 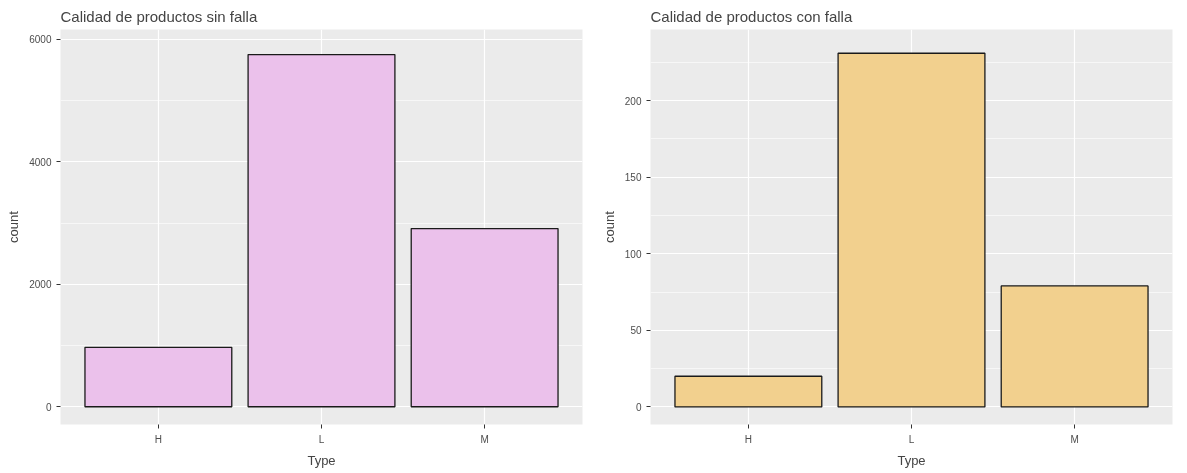 What do you see at coordinates (40, 285) in the screenshot?
I see `y-tick-label: 2000` at bounding box center [40, 285].